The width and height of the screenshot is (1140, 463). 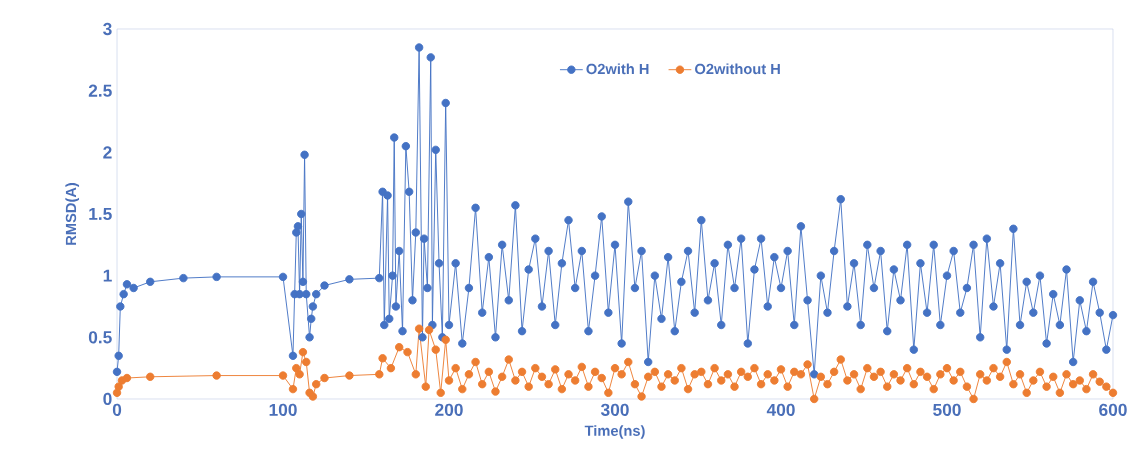 What do you see at coordinates (107, 152) in the screenshot?
I see `y-tick-label: 2` at bounding box center [107, 152].